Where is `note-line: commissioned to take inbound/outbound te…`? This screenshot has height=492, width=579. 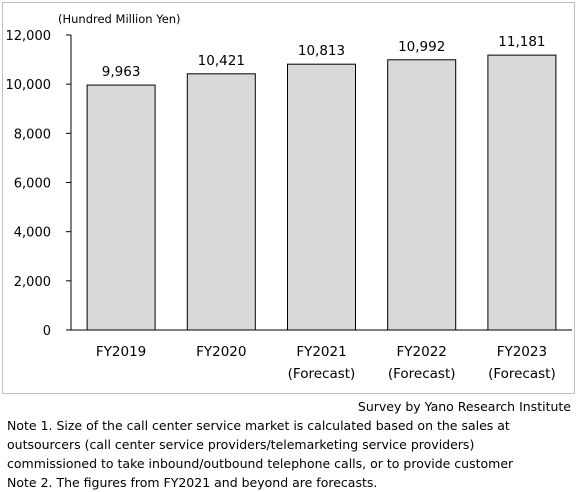
note-line: commissioned to take inbound/outbound te… is located at coordinates (260, 463).